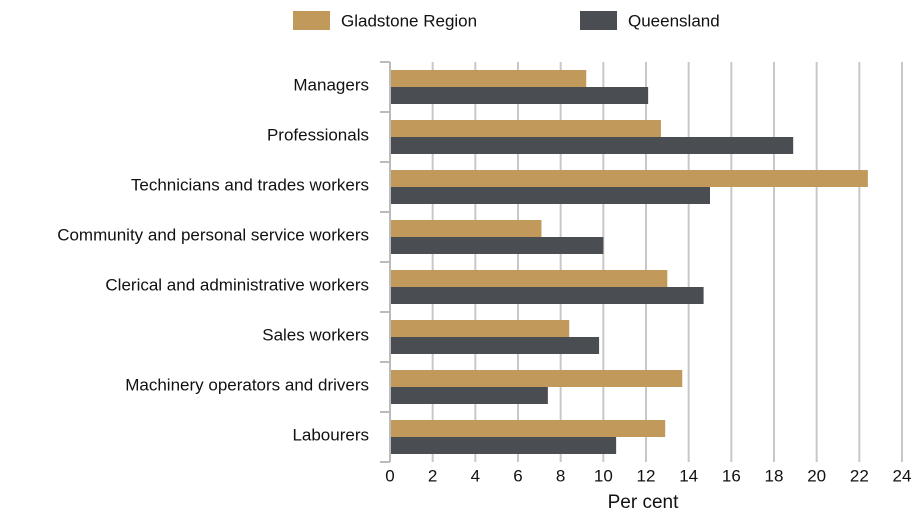  What do you see at coordinates (432, 475) in the screenshot?
I see `x-tick-label: 2` at bounding box center [432, 475].